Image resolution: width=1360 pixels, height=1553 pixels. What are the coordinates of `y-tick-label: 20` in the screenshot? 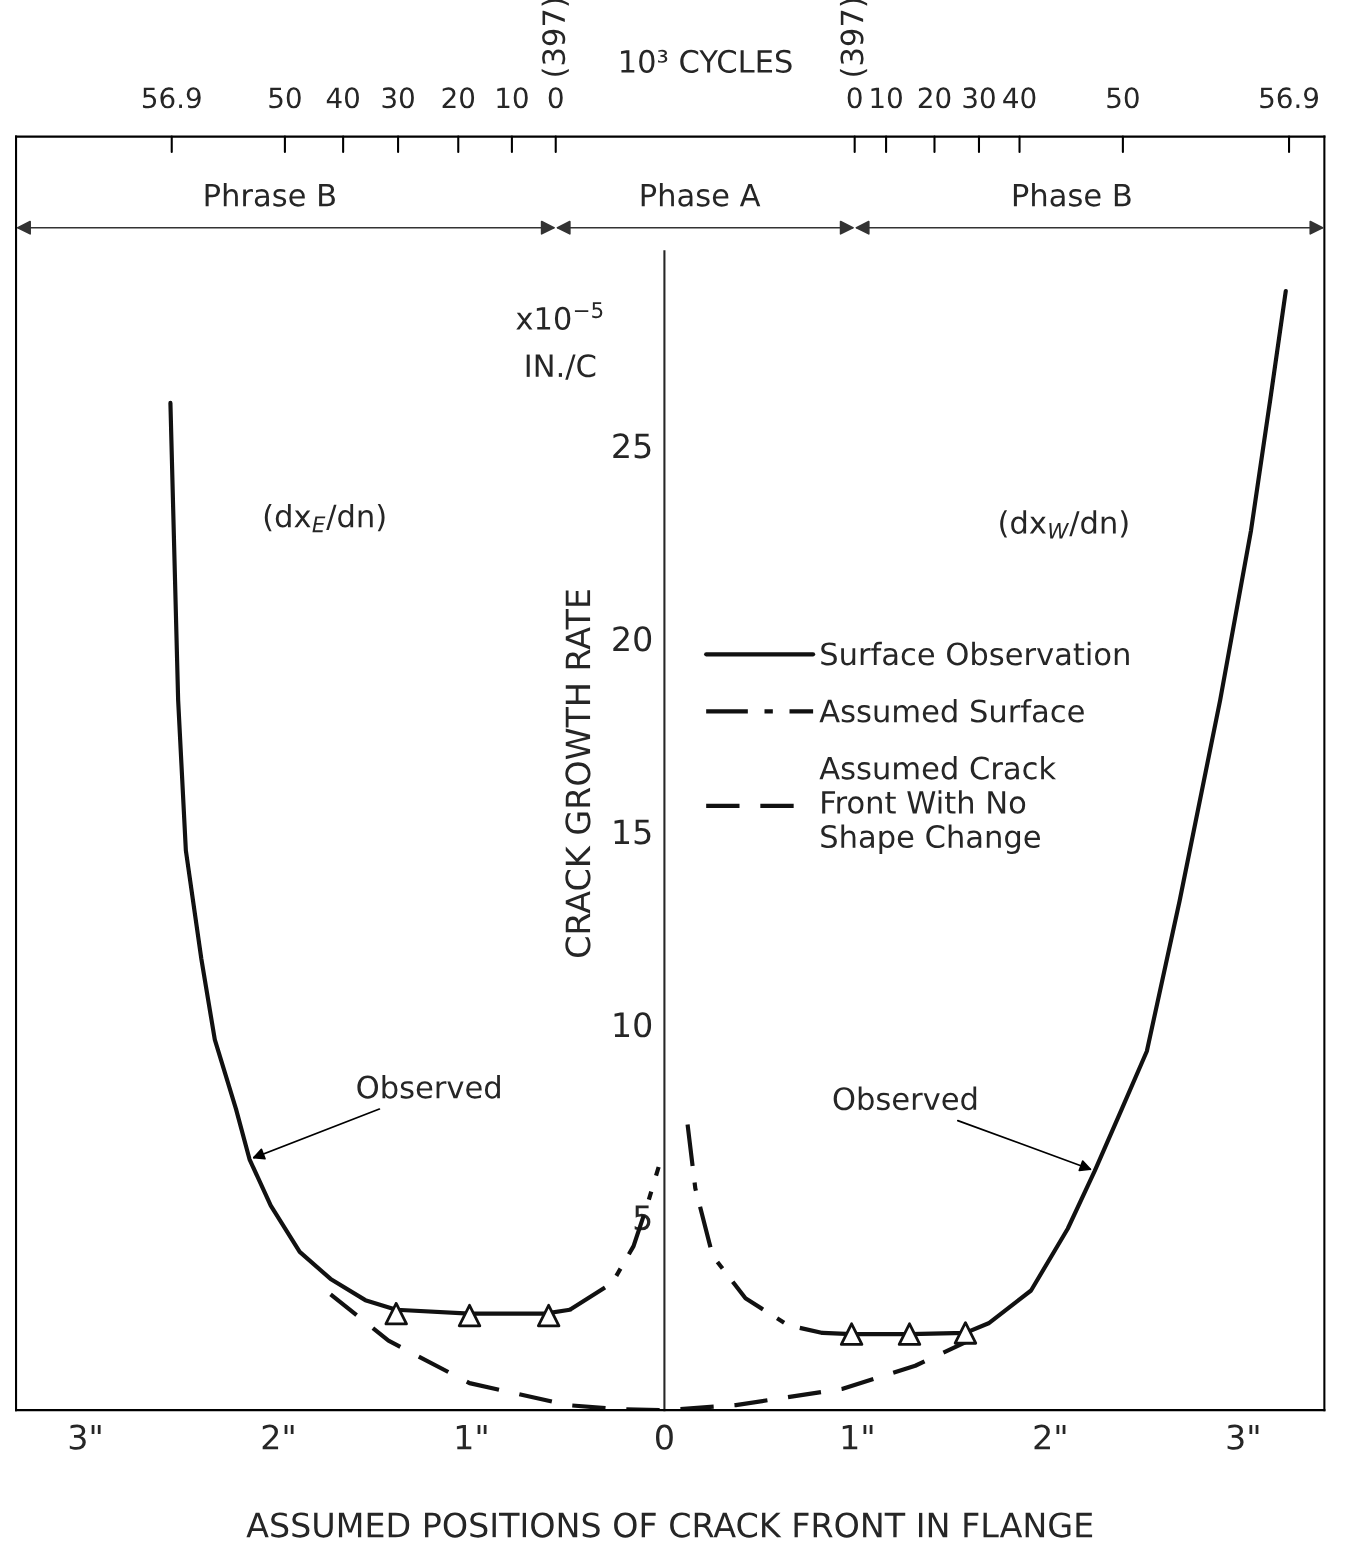 It's located at (632, 639).